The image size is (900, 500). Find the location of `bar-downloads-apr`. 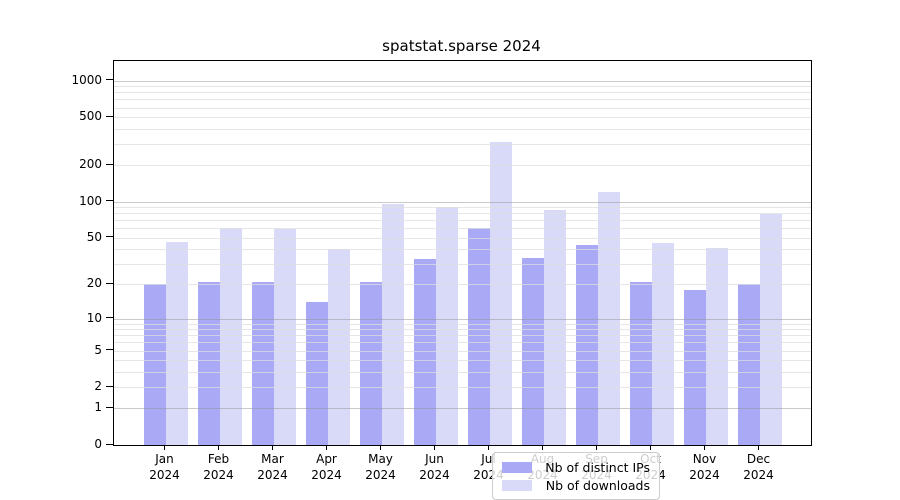

bar-downloads-apr is located at coordinates (338, 347).